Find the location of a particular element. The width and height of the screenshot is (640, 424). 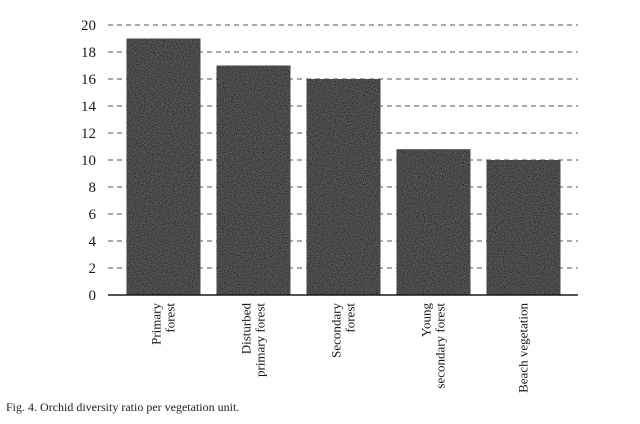

y-axis-ticks: 0 2 4 6 8 10 12 14 16 18 20 is located at coordinates (89, 161).